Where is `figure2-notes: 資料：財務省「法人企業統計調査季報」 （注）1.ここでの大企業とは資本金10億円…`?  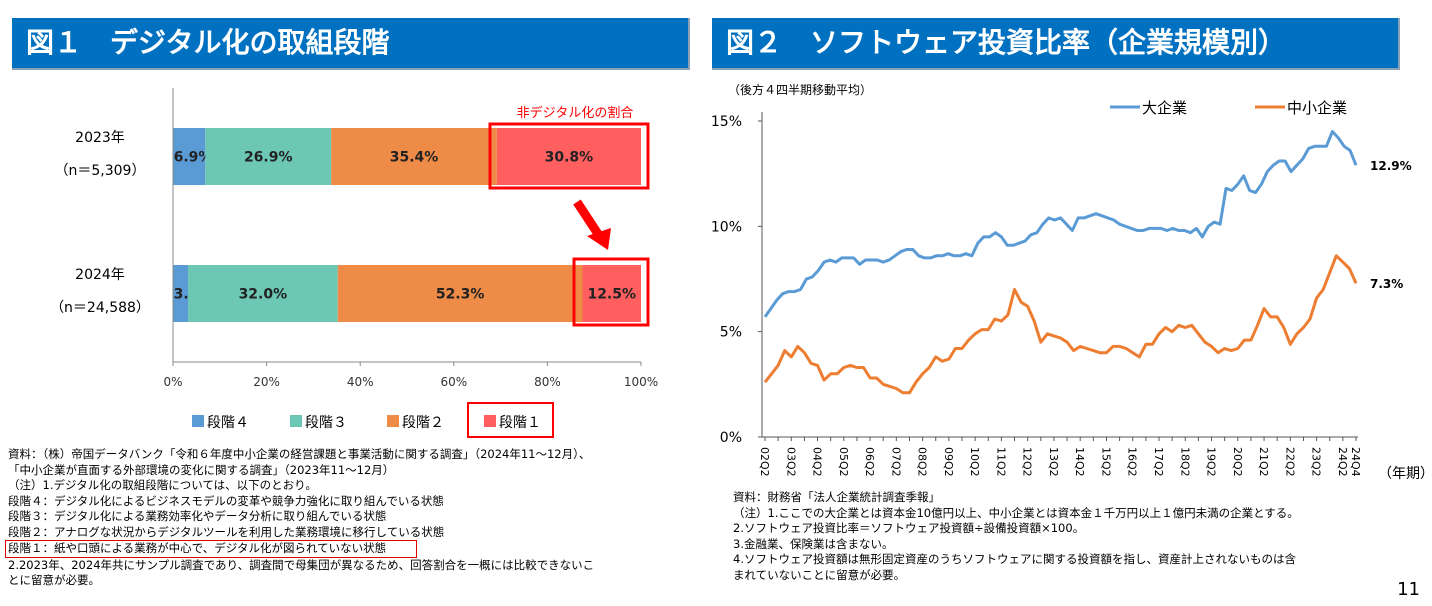 figure2-notes: 資料：財務省「法人企業統計調査季報」 （注）1.ここでの大企業とは資本金10億円… is located at coordinates (1016, 536).